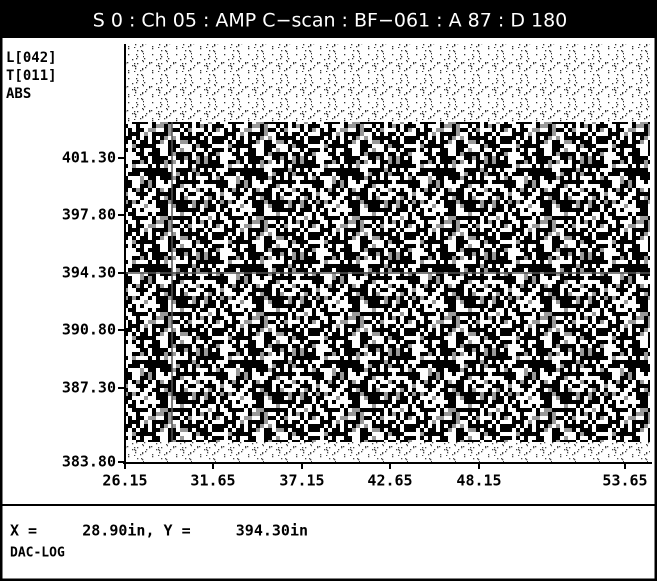 The height and width of the screenshot is (585, 657). I want to click on y-tick-label: 390.80, so click(89, 330).